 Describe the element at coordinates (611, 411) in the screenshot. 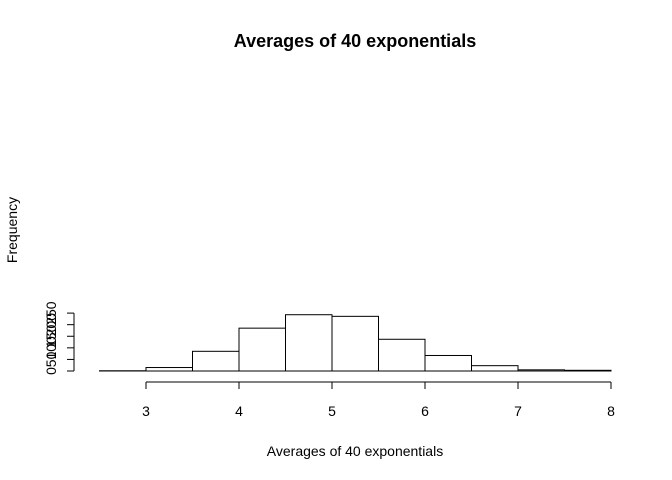

I see `x-tick-label: 8` at that location.